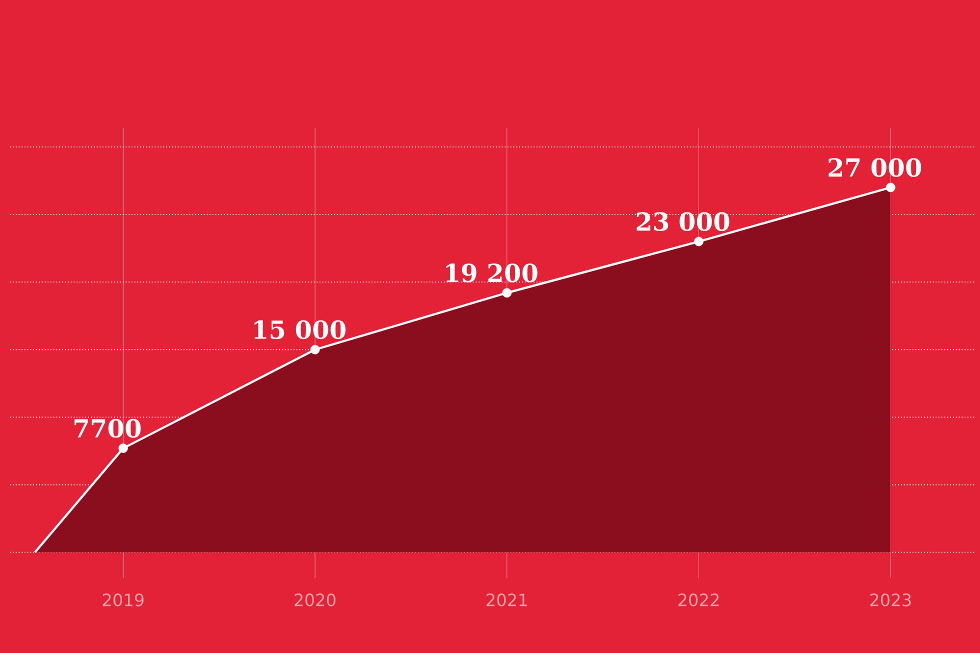 This screenshot has width=980, height=653. I want to click on data-label: 27 000, so click(875, 167).